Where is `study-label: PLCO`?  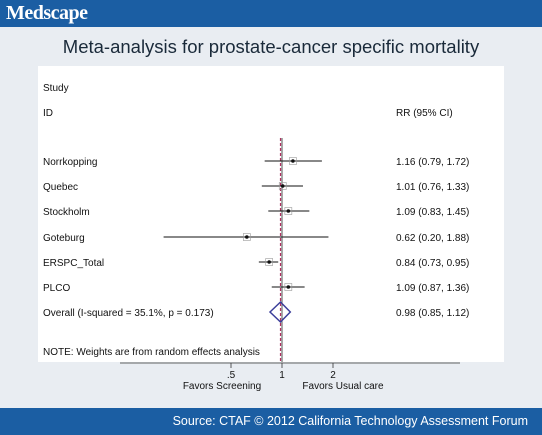
study-label: PLCO is located at coordinates (56, 288).